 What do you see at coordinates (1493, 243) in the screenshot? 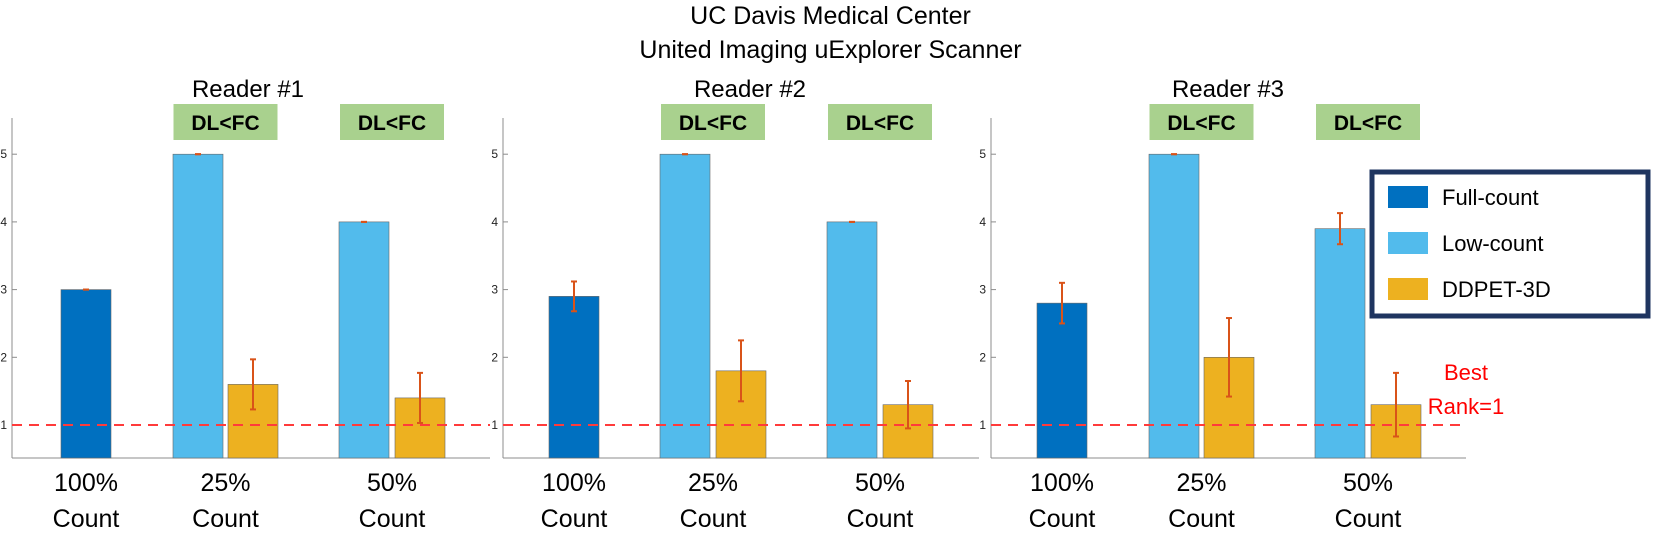
I see `legend-label: Low-count` at bounding box center [1493, 243].